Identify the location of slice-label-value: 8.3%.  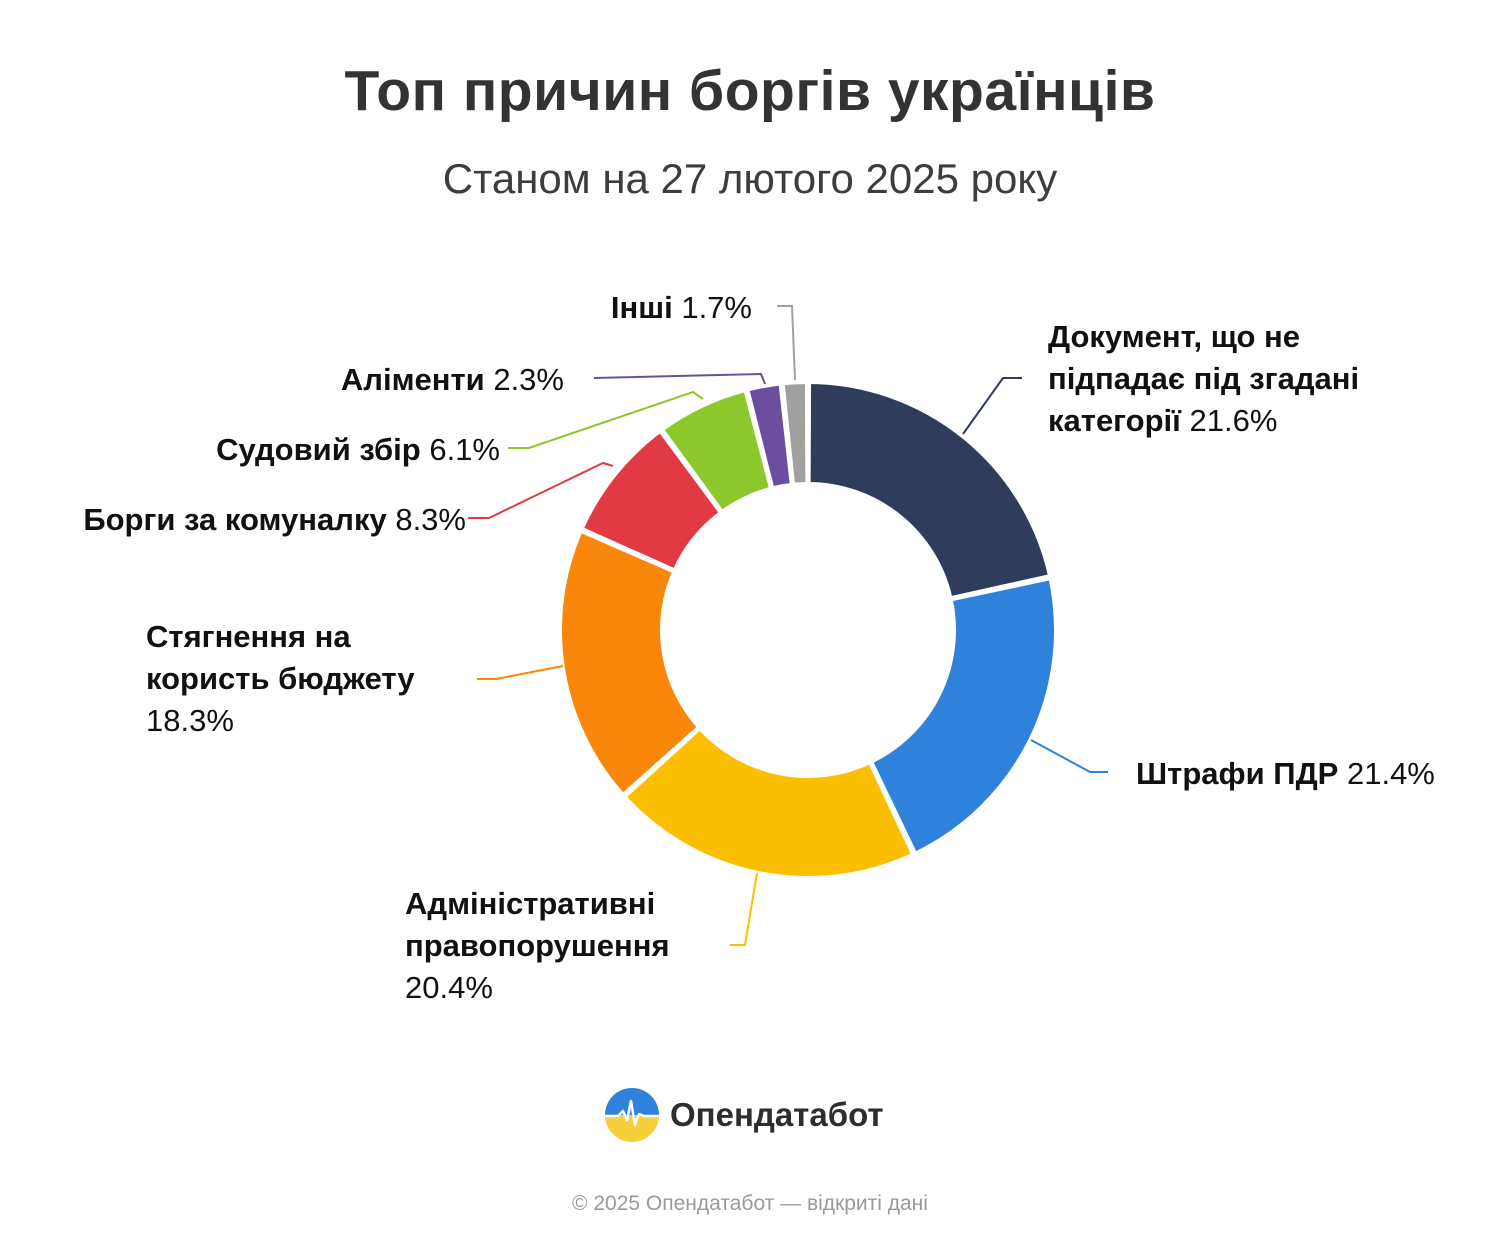
(426, 519).